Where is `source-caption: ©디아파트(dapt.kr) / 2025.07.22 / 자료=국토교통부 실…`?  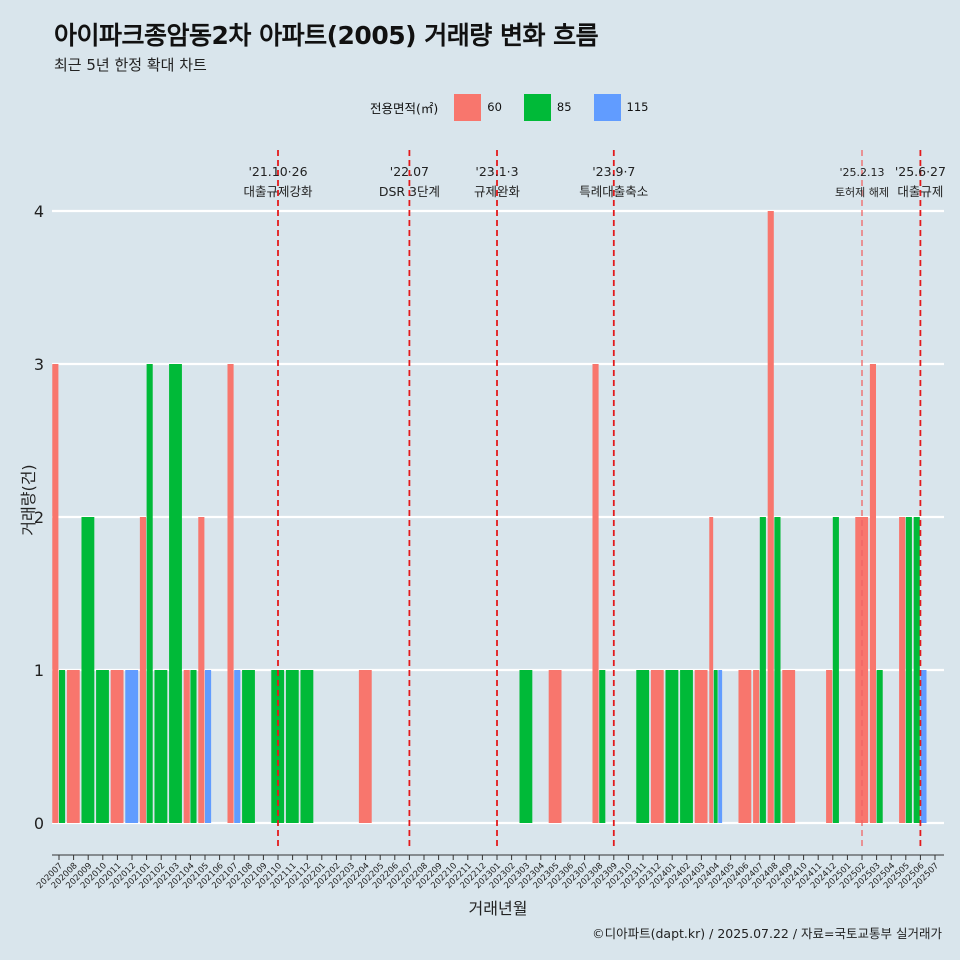 source-caption: ©디아파트(dapt.kr) / 2025.07.22 / 자료=국토교통부 실… is located at coordinates (767, 933).